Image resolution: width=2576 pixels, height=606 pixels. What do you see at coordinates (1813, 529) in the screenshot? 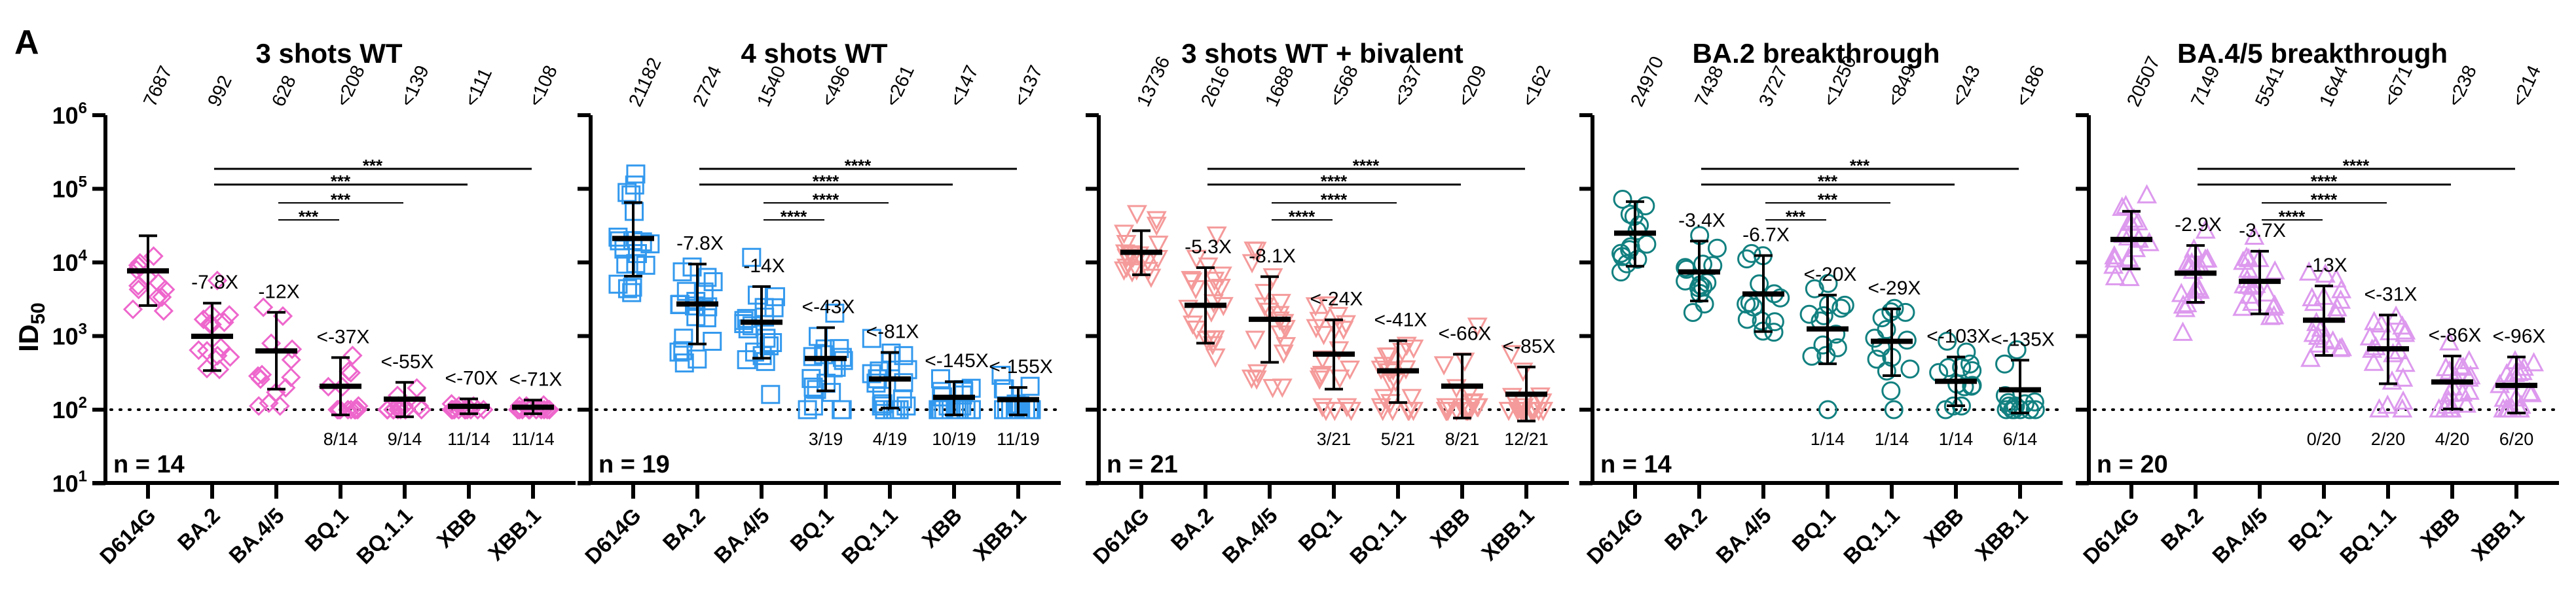
I see `x-tick-label: BQ.1` at bounding box center [1813, 529].